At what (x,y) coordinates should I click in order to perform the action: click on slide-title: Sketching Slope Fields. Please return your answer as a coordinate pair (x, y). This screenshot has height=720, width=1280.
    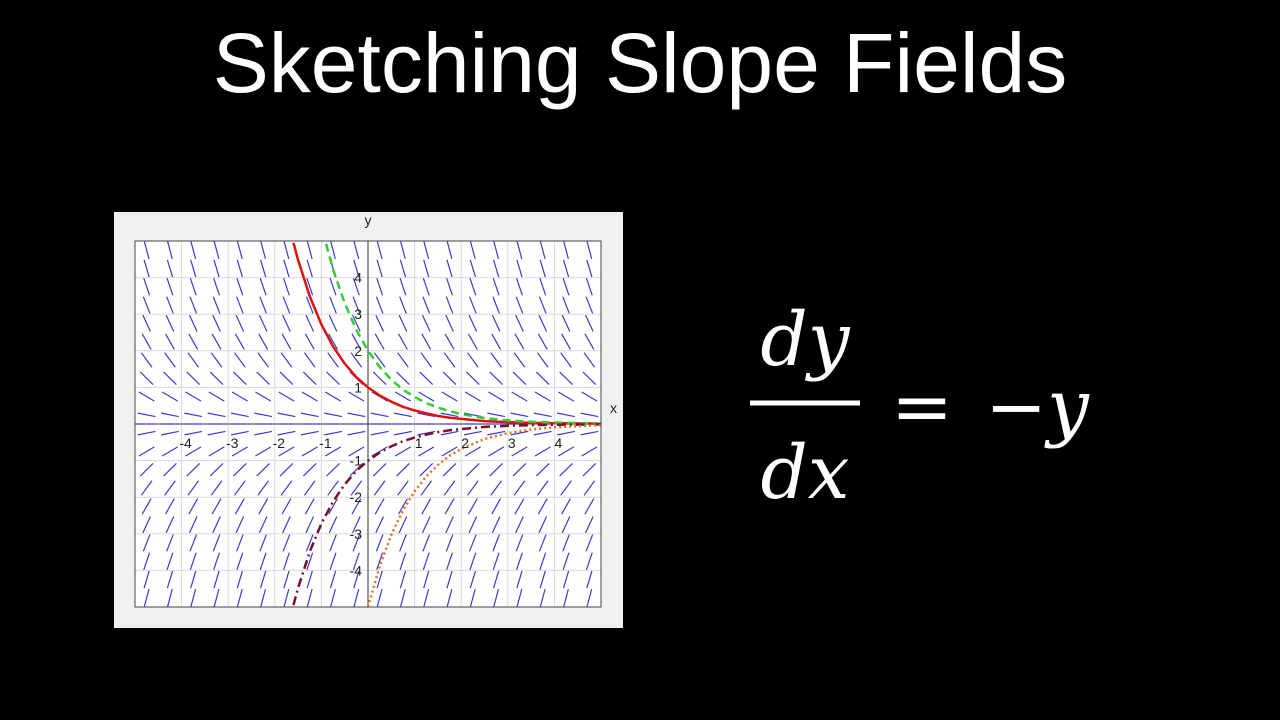
    Looking at the image, I should click on (640, 63).